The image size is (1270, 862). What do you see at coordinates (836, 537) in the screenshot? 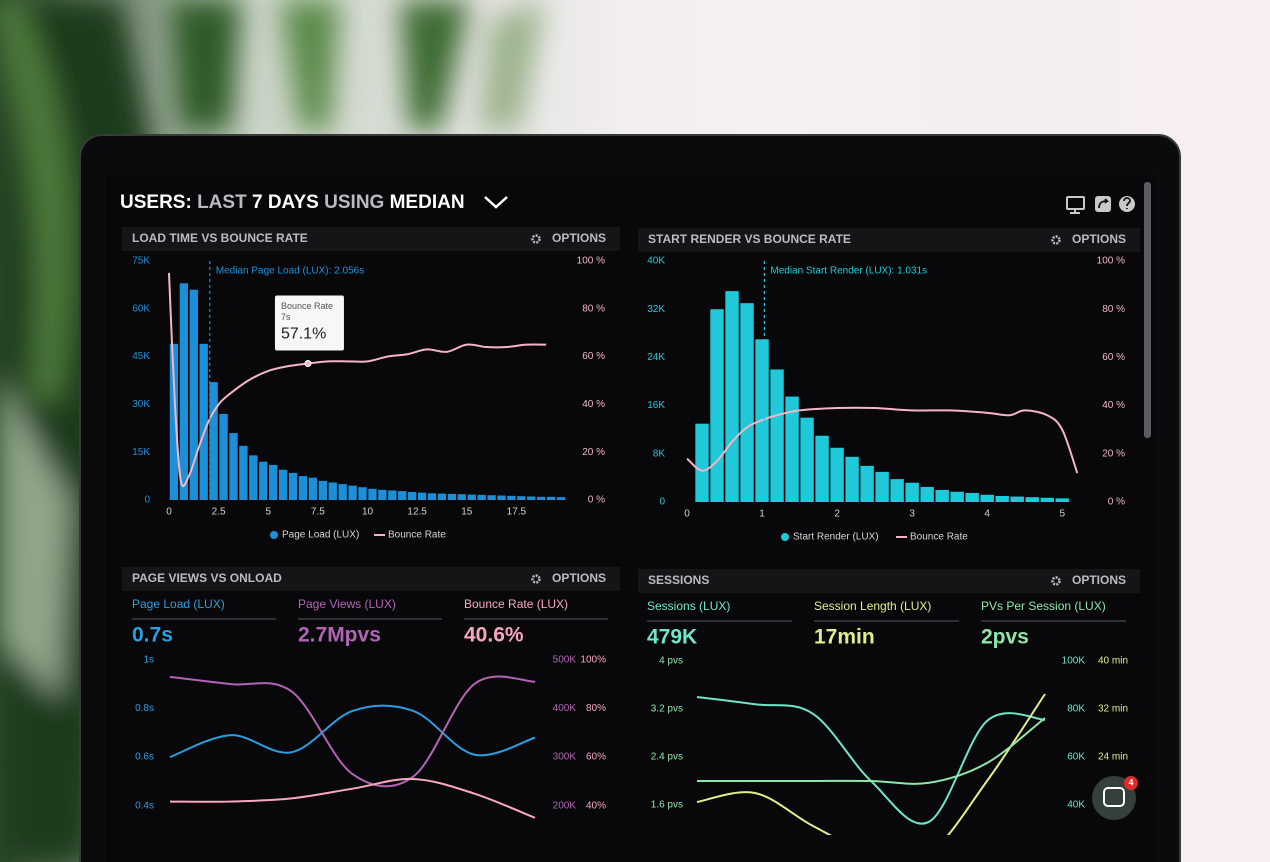
I see `legend-label: Start Render (LUX)` at bounding box center [836, 537].